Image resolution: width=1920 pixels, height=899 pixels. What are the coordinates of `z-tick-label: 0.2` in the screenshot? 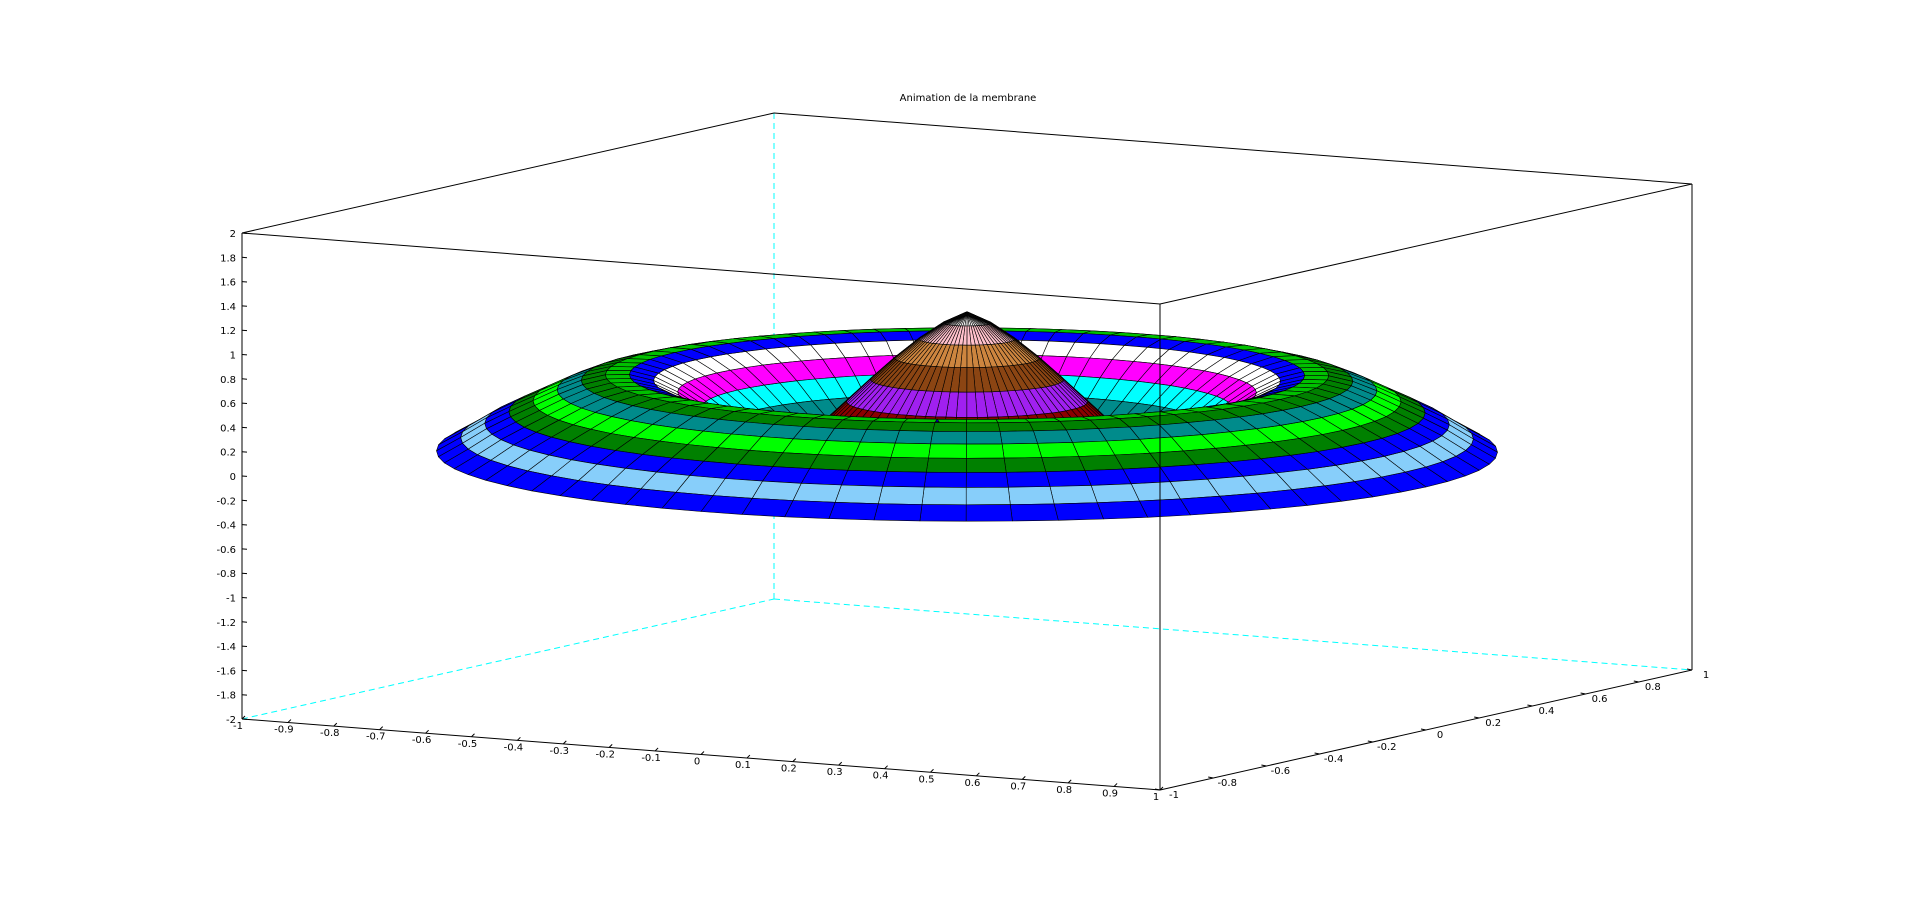 It's located at (228, 453).